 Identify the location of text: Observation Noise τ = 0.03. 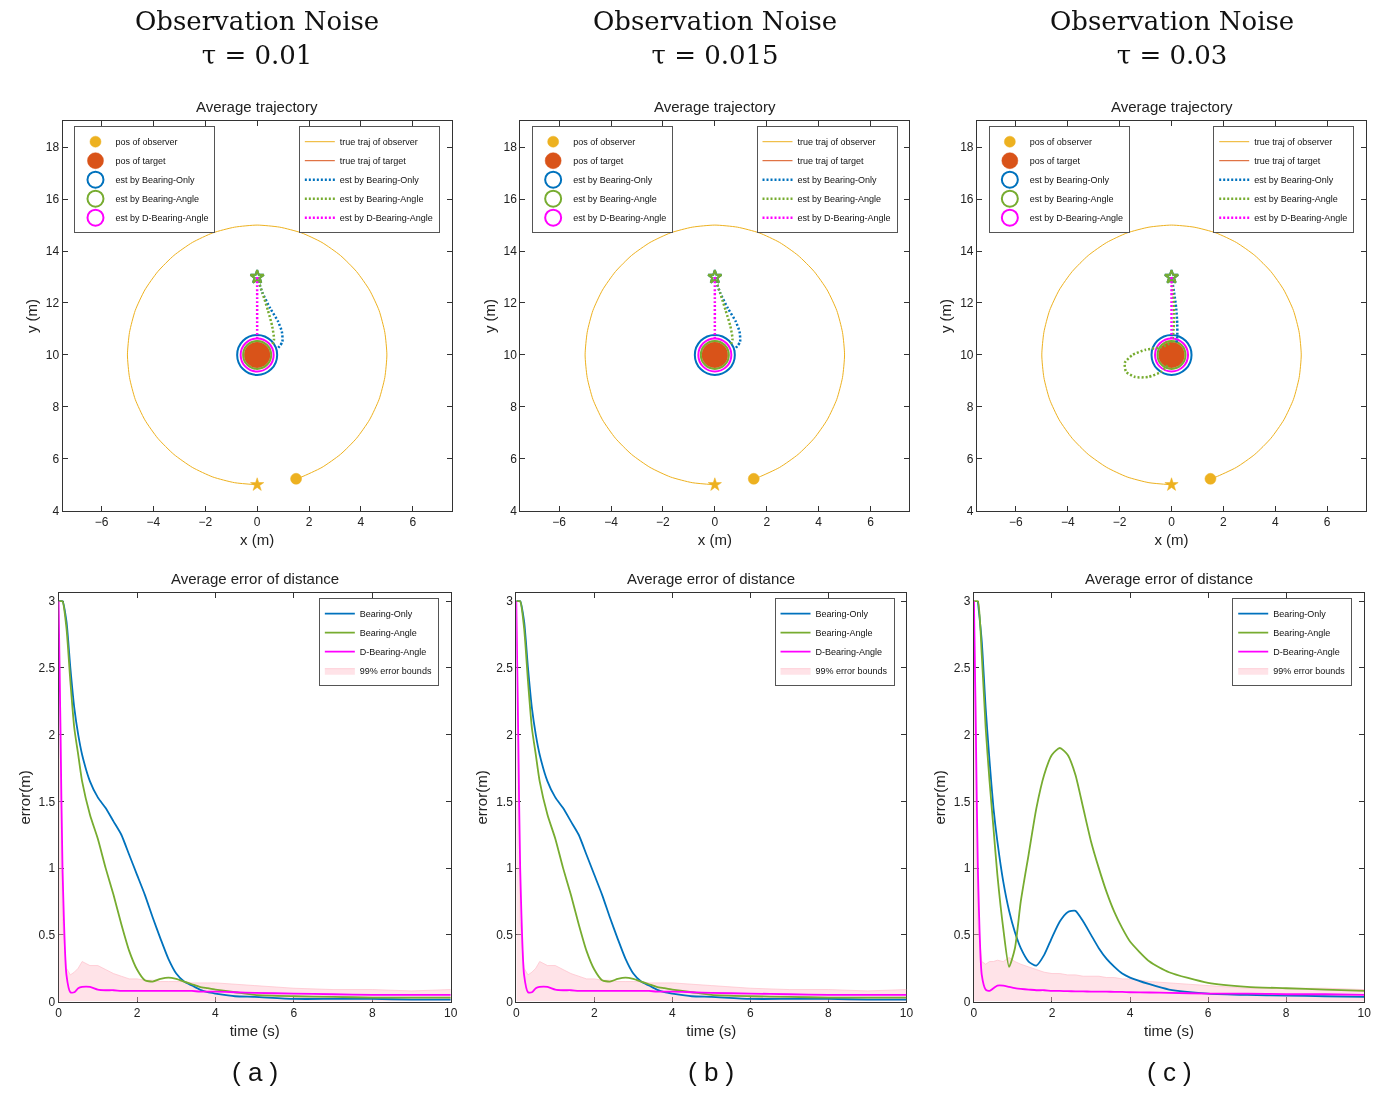
(1172, 38).